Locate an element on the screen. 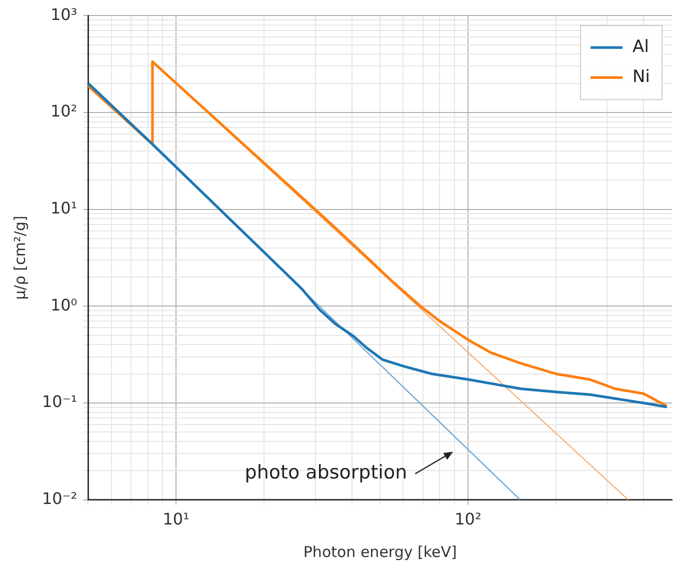  y-tick-label: 10⁰ is located at coordinates (64, 304).